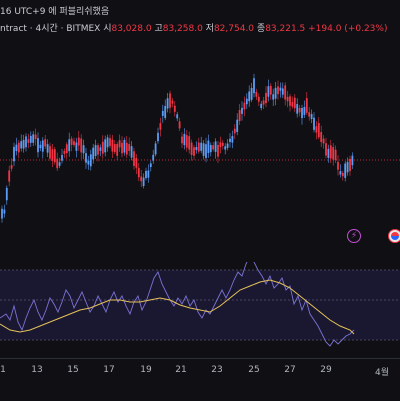  Describe the element at coordinates (261, 29) in the screenshot. I see `close-label: 종` at that location.